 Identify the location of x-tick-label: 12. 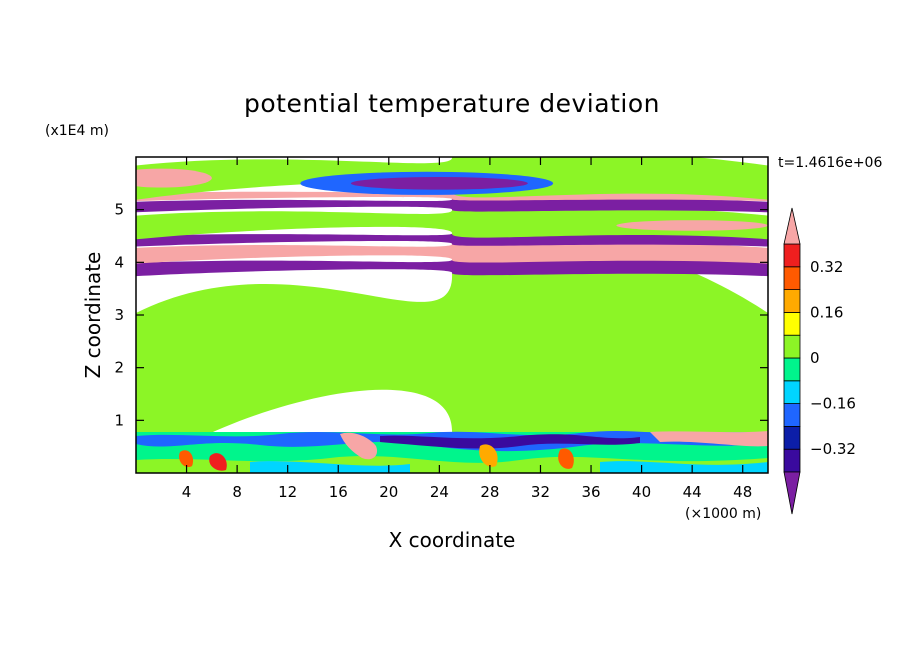
(287, 492).